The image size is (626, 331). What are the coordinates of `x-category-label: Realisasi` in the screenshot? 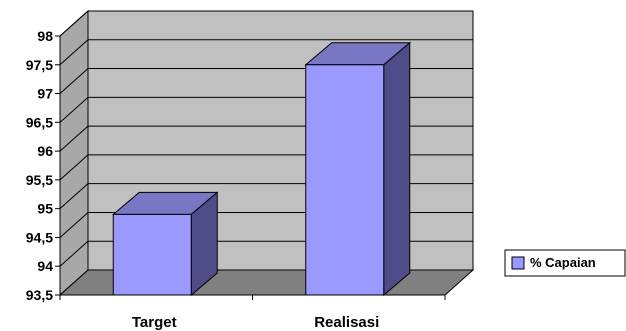 It's located at (346, 322).